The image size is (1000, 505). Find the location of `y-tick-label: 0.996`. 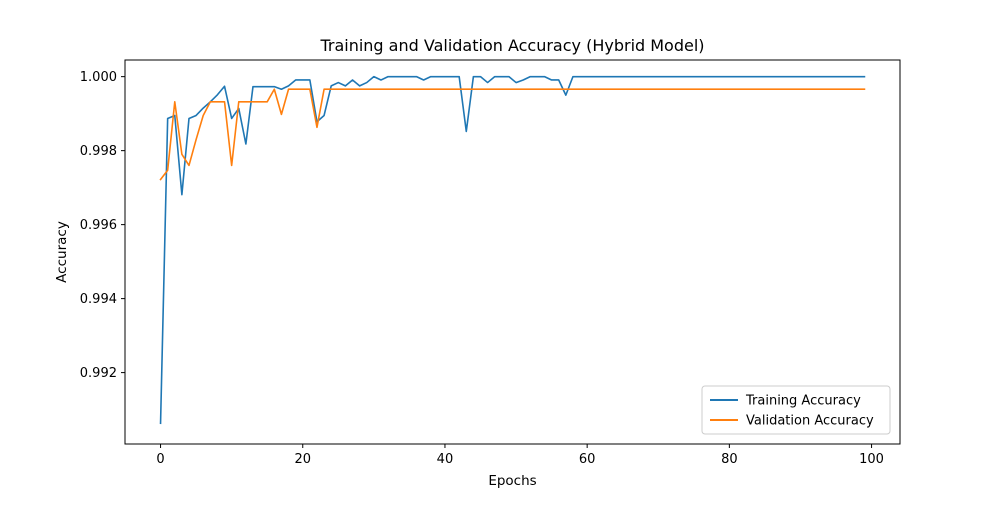

y-tick-label: 0.996 is located at coordinates (98, 225).